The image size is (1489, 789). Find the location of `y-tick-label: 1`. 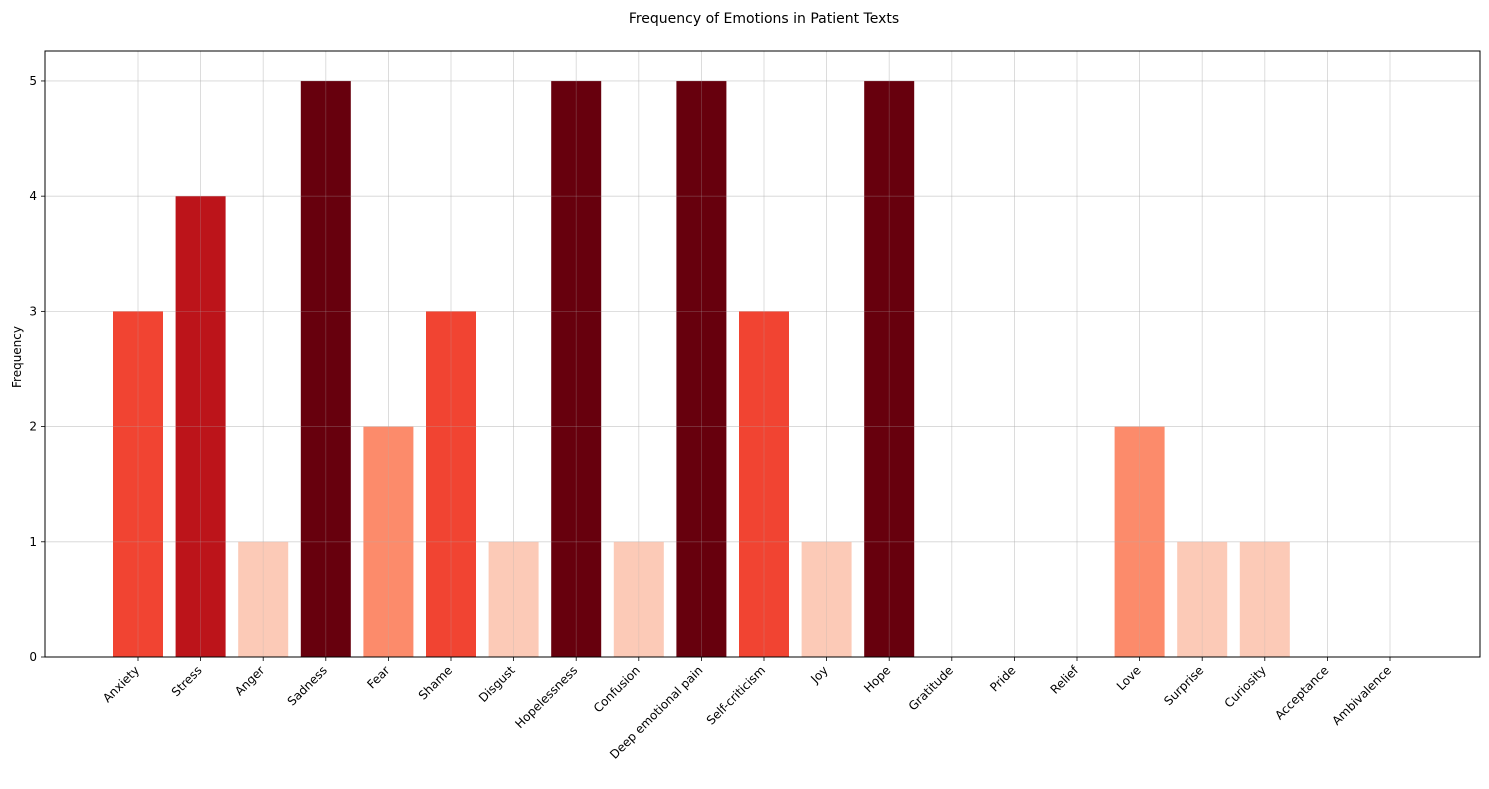

y-tick-label: 1 is located at coordinates (33, 542).